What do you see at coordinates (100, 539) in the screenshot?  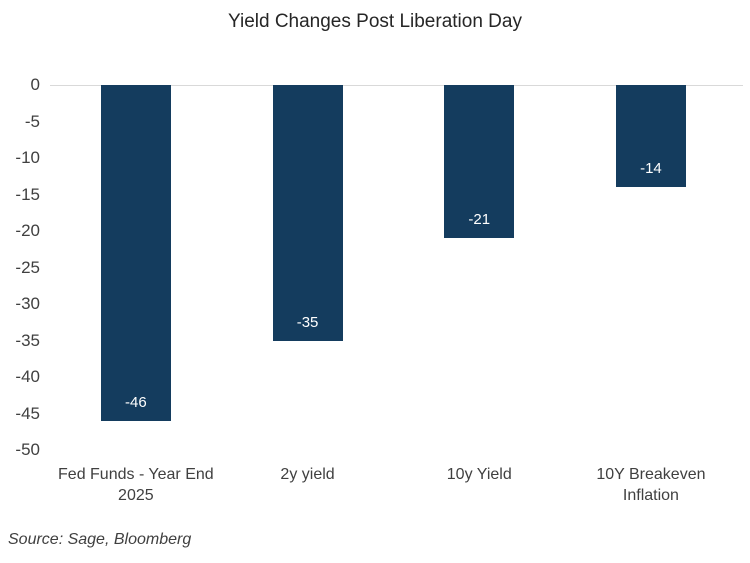 I see `source-note: Source: Sage, Bloomberg` at bounding box center [100, 539].